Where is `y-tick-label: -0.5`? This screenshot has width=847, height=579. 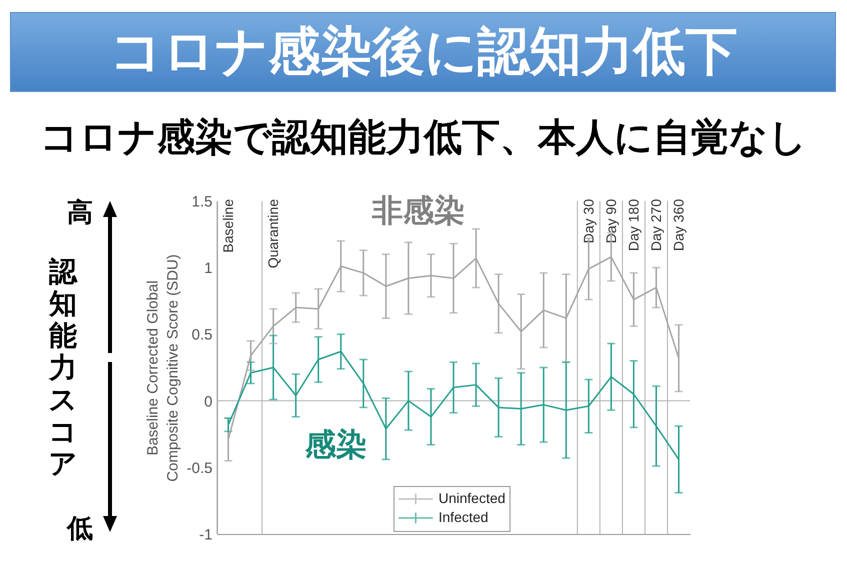 y-tick-label: -0.5 is located at coordinates (199, 468).